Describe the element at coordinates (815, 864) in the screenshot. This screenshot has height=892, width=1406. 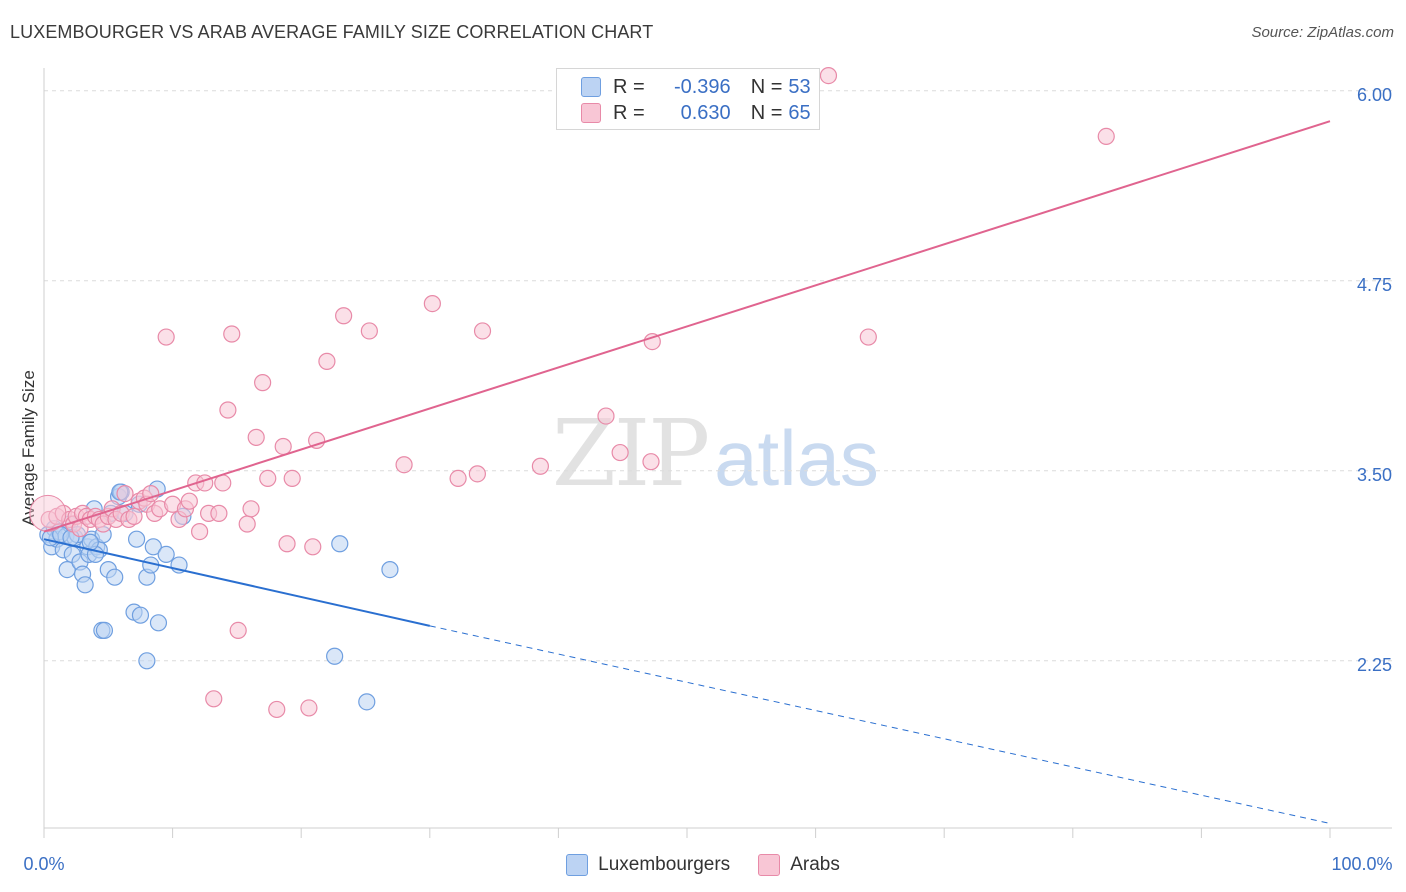
I see `series-legend-label: Arabs` at that location.